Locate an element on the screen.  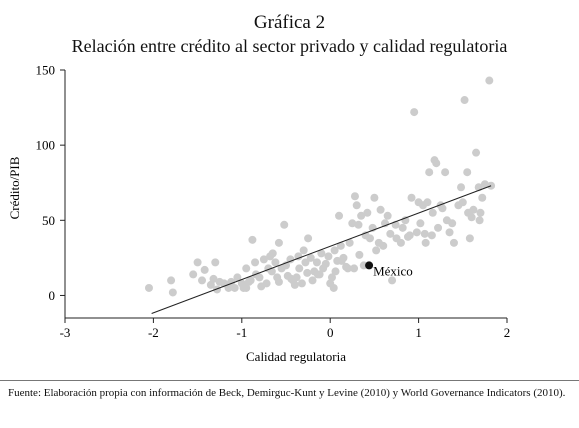
chart-title: Gráfica 2 is located at coordinates (289, 22).